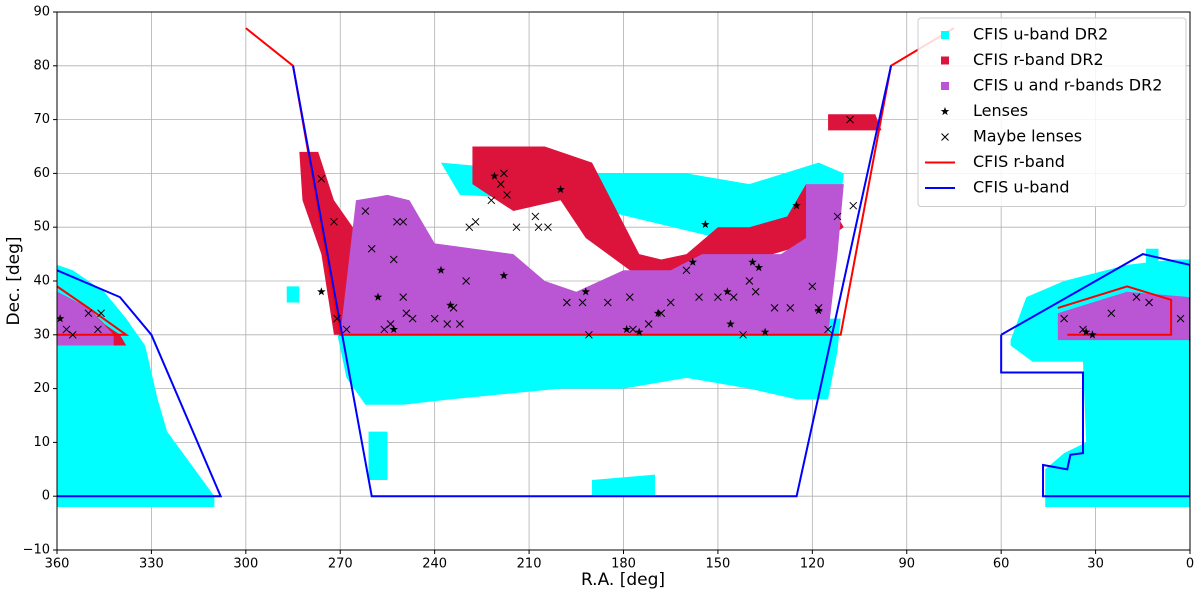 The width and height of the screenshot is (1200, 595). I want to click on y-tick-label: 20, so click(41, 388).